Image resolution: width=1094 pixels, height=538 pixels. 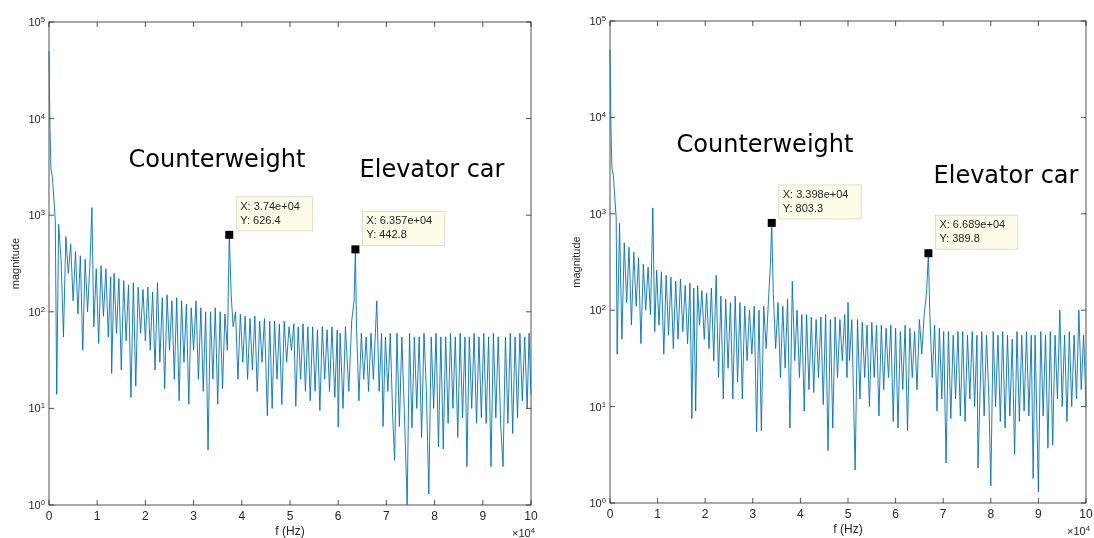 What do you see at coordinates (815, 200) in the screenshot?
I see `annotation: X: 3.398e+04 Y: 803.3` at bounding box center [815, 200].